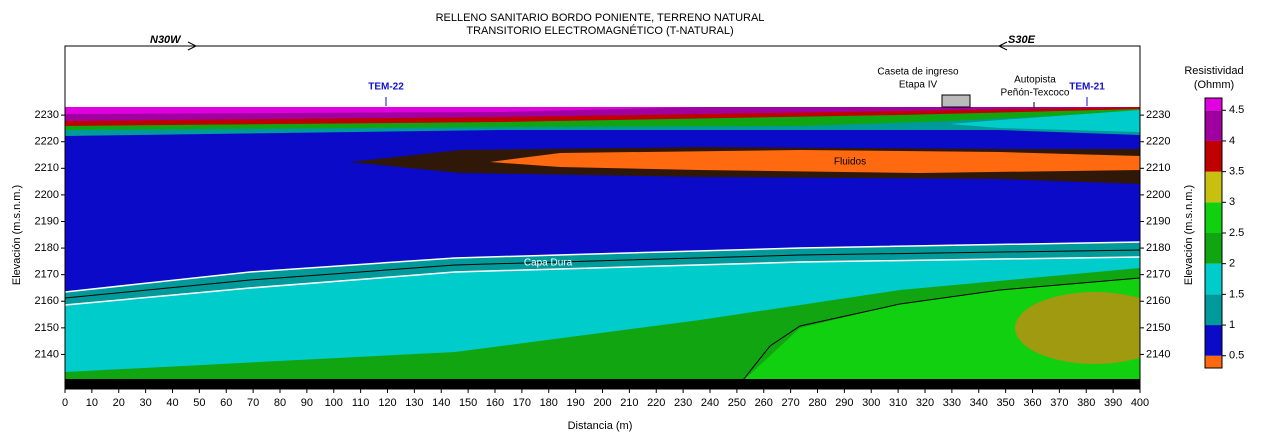 The width and height of the screenshot is (1262, 434). What do you see at coordinates (1213, 71) in the screenshot?
I see `colorbar-title: Resistividad` at bounding box center [1213, 71].